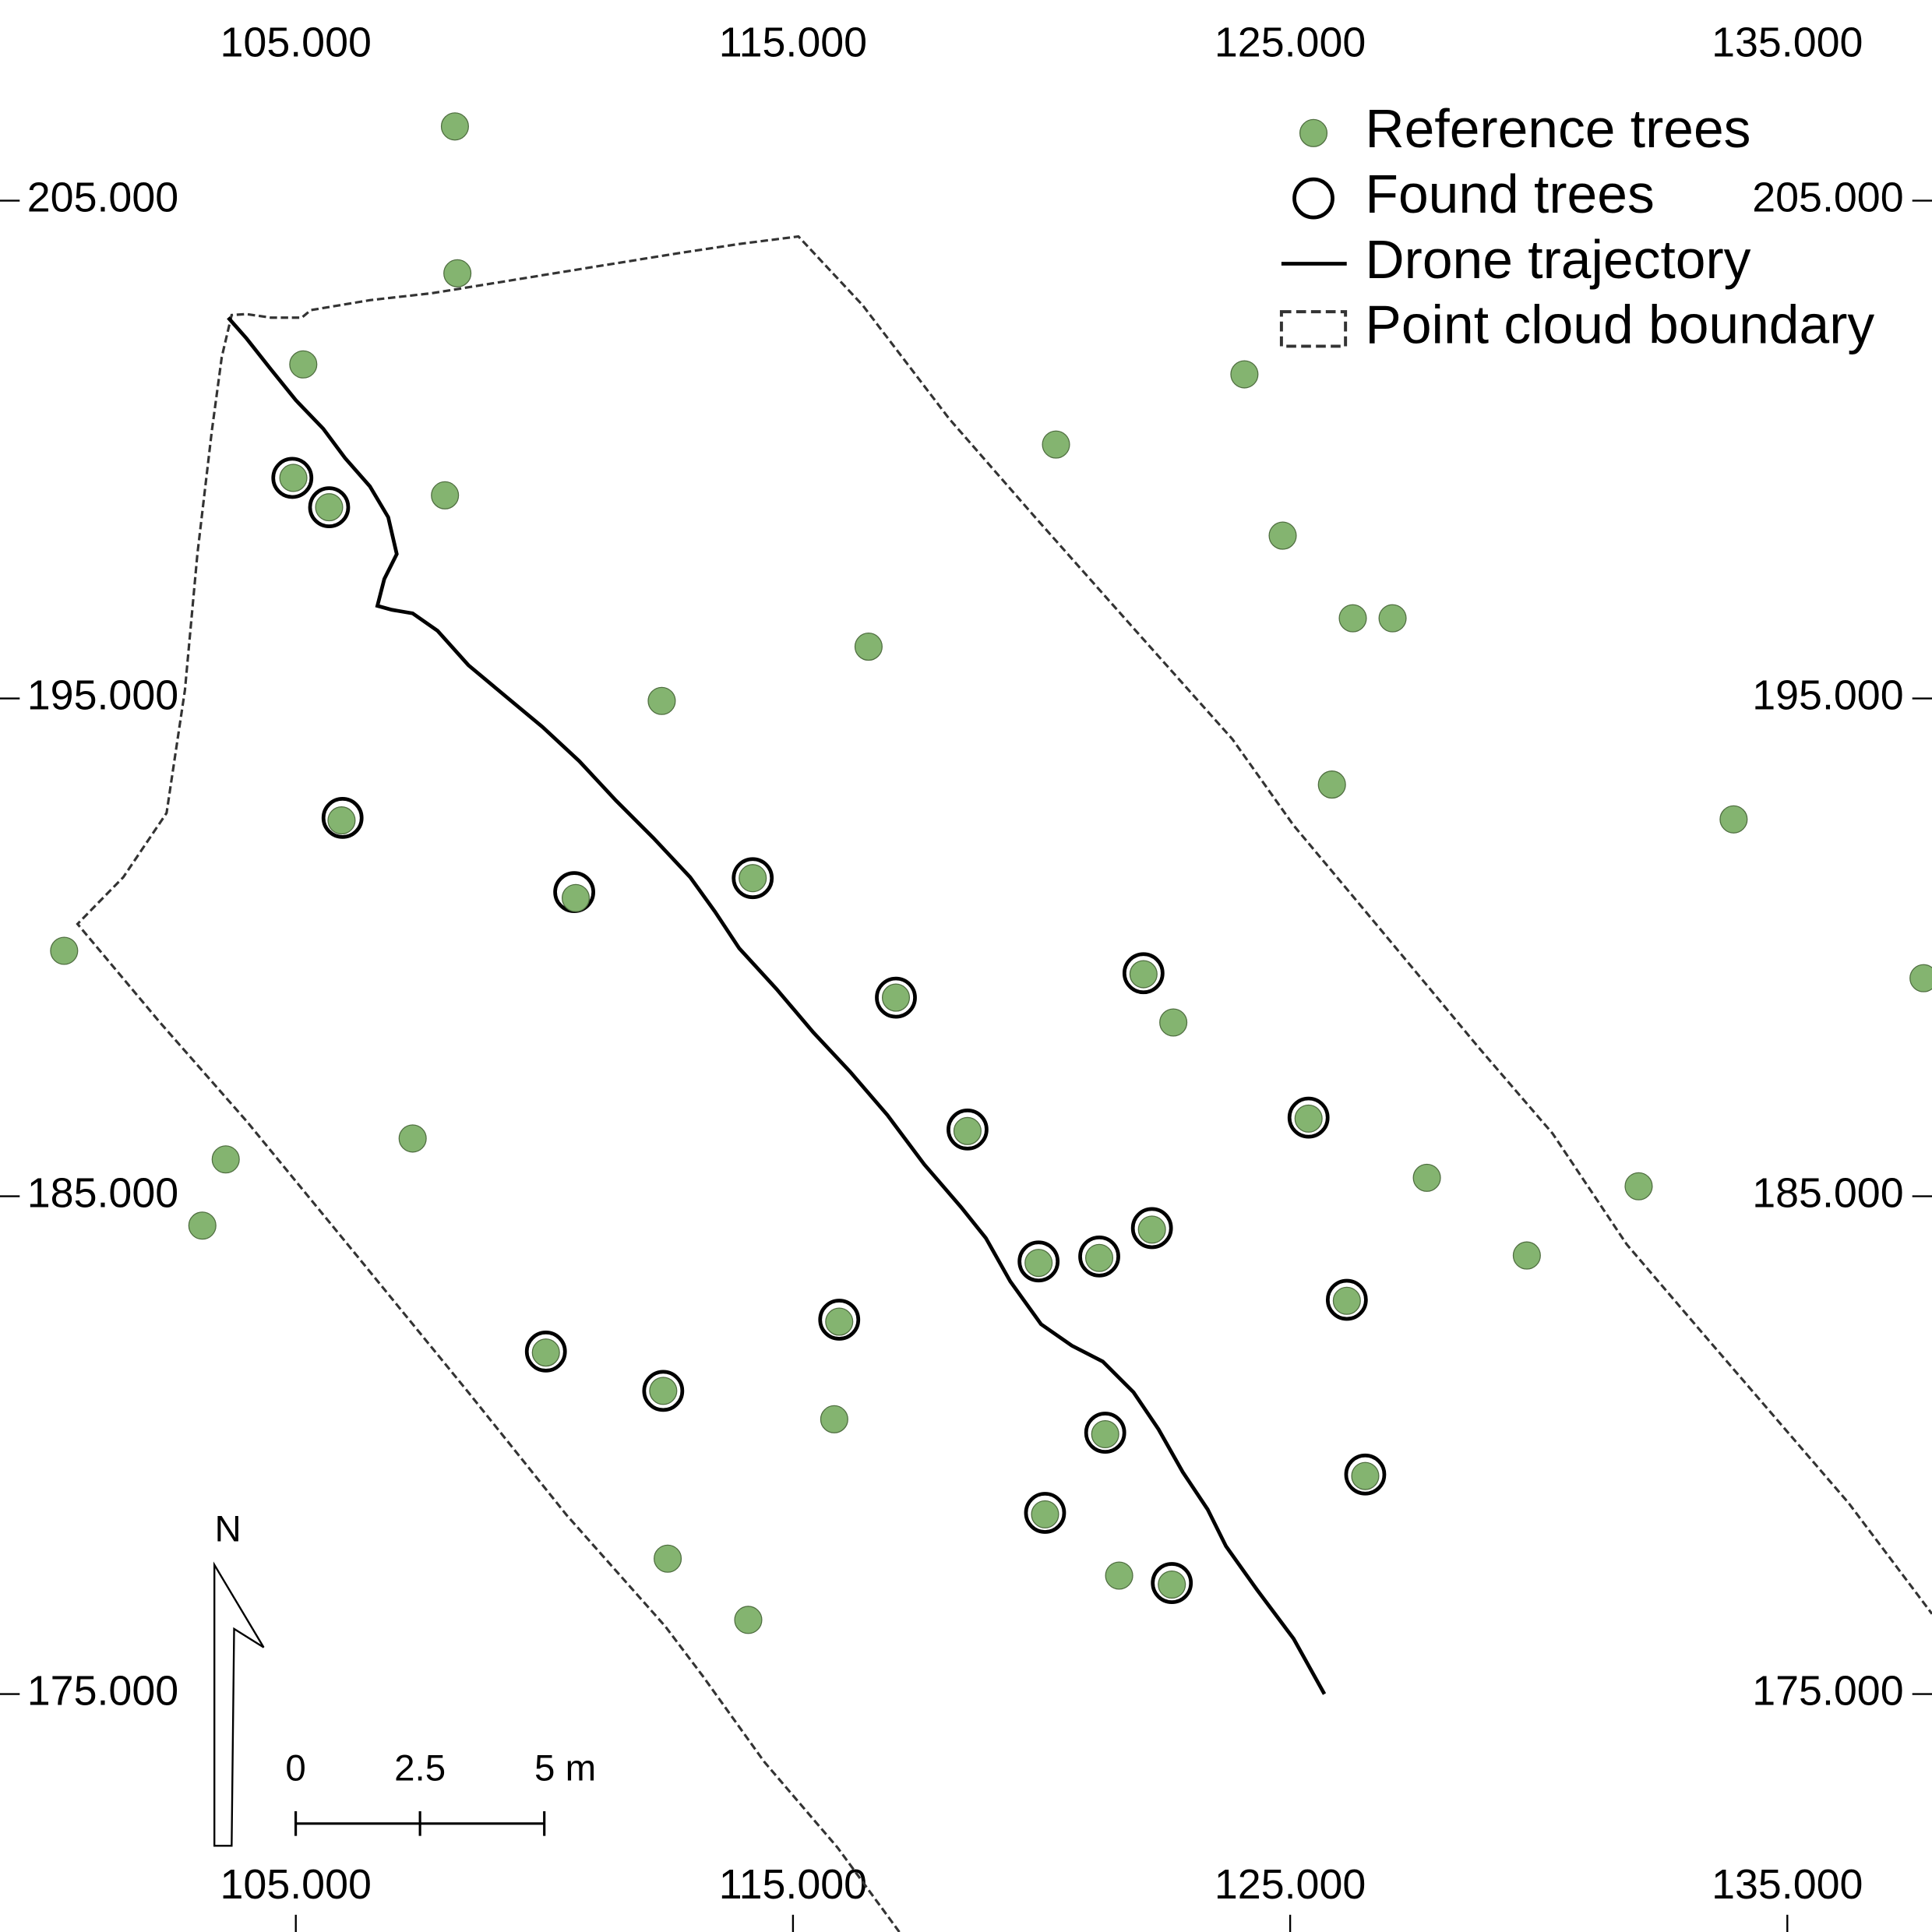  Describe the element at coordinates (1828, 198) in the screenshot. I see `y-tick-label-right: 205.000` at that location.